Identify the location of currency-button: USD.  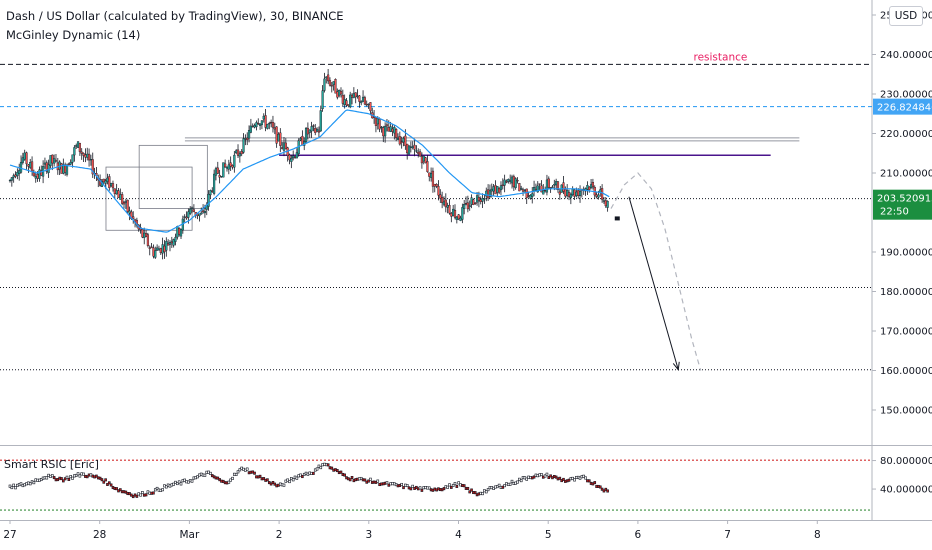
(906, 16).